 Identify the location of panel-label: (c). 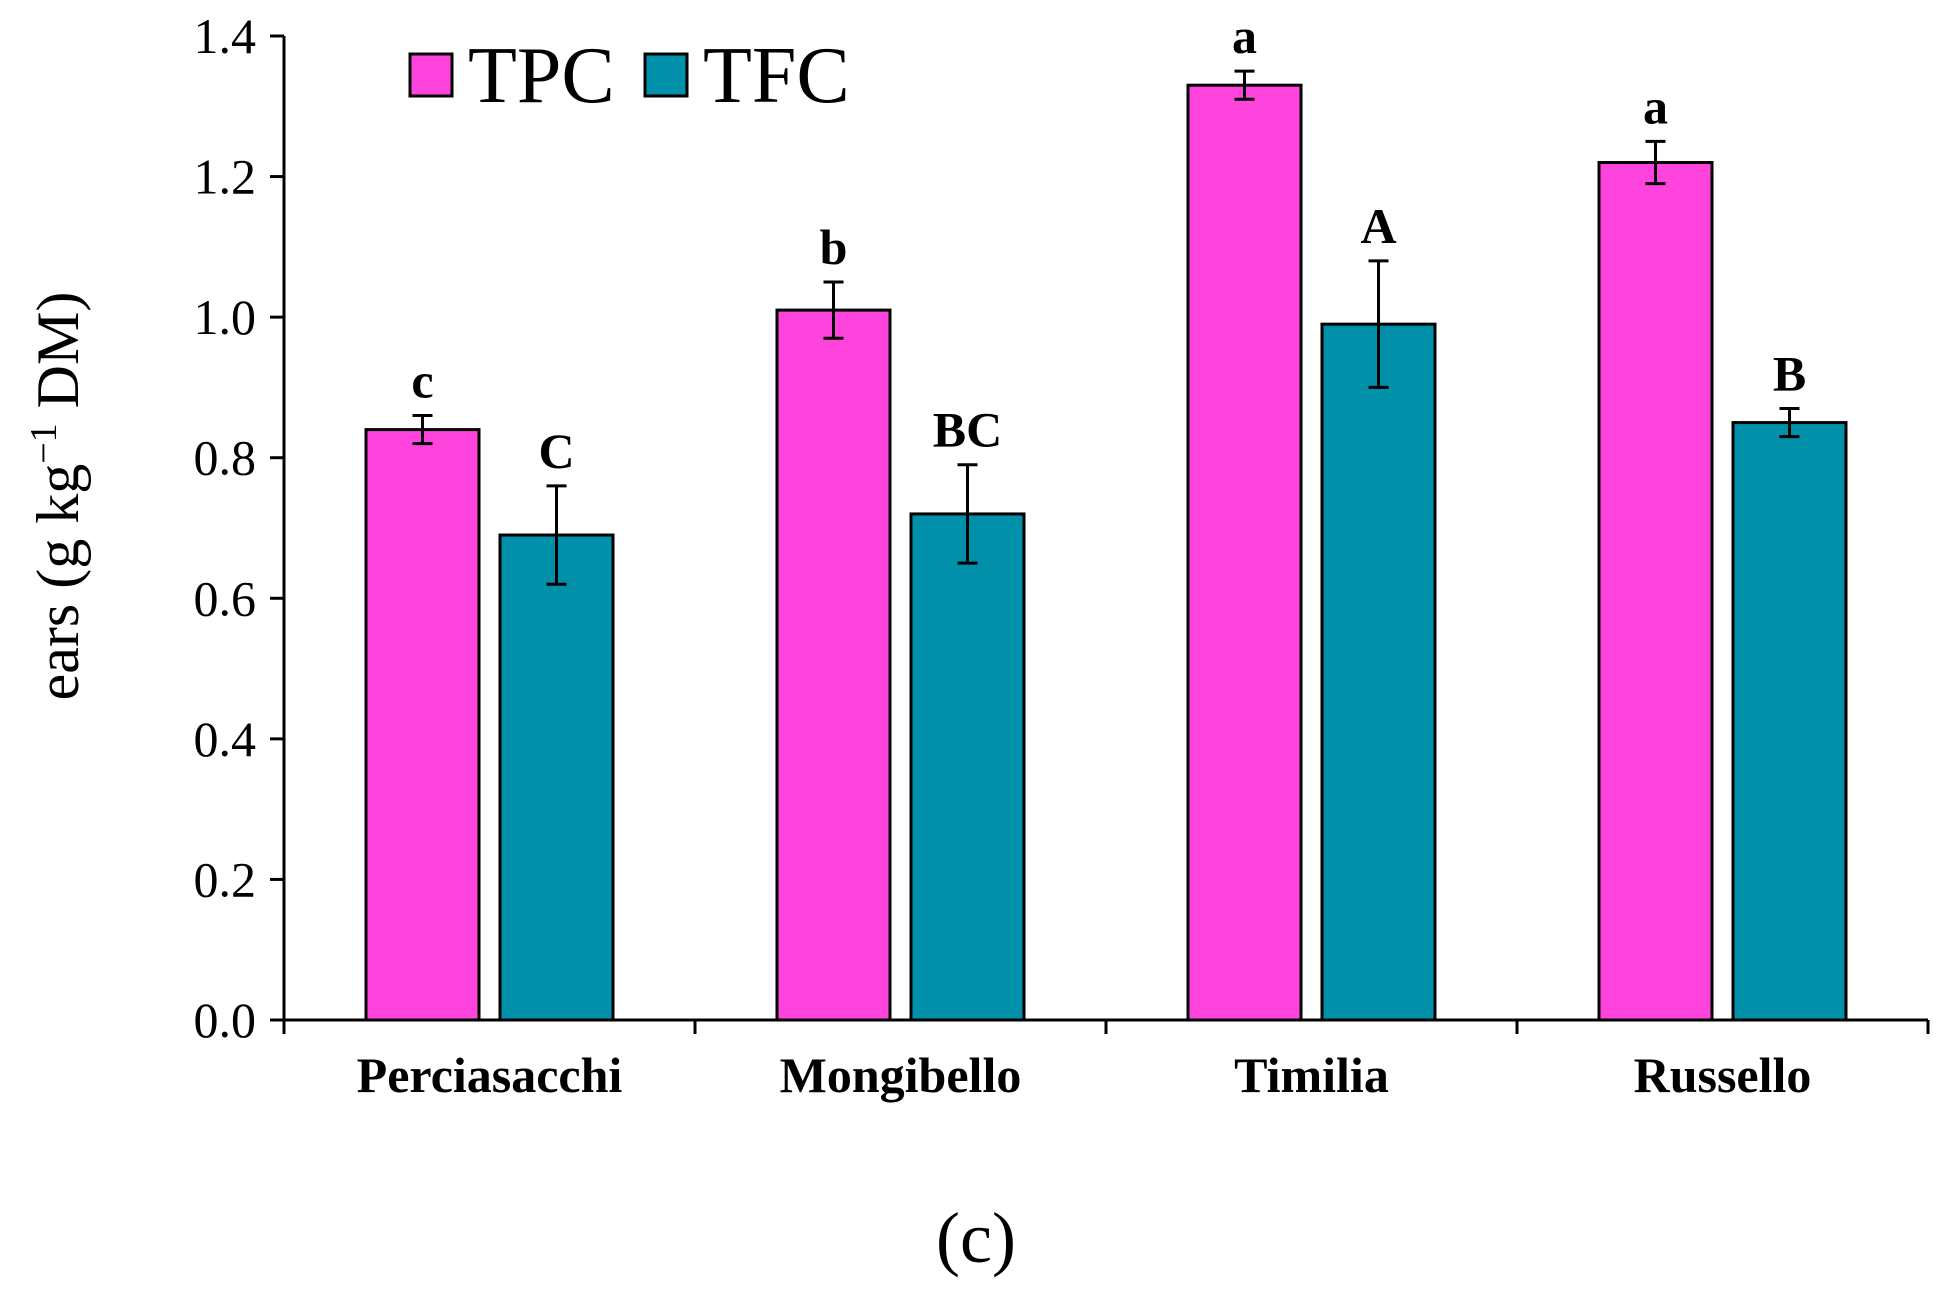
(976, 1238).